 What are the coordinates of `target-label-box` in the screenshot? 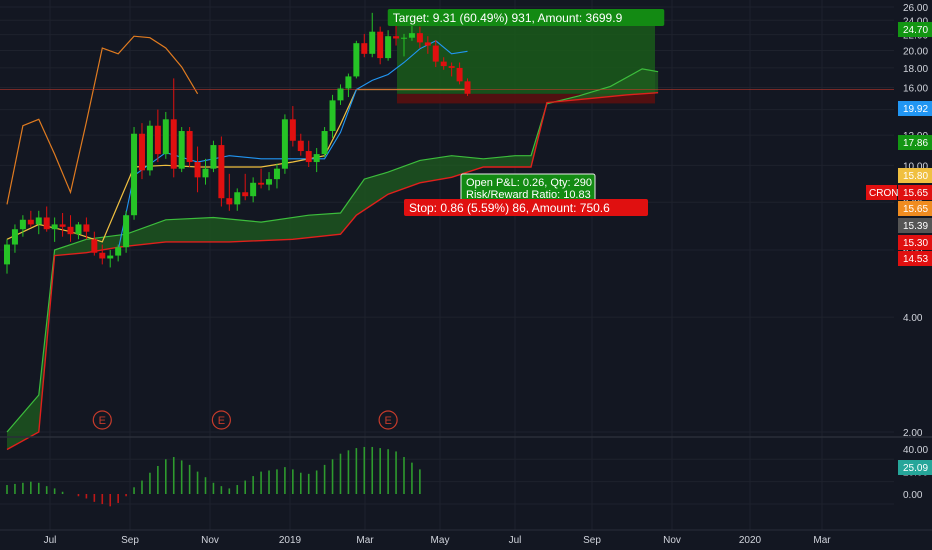 It's located at (526, 17).